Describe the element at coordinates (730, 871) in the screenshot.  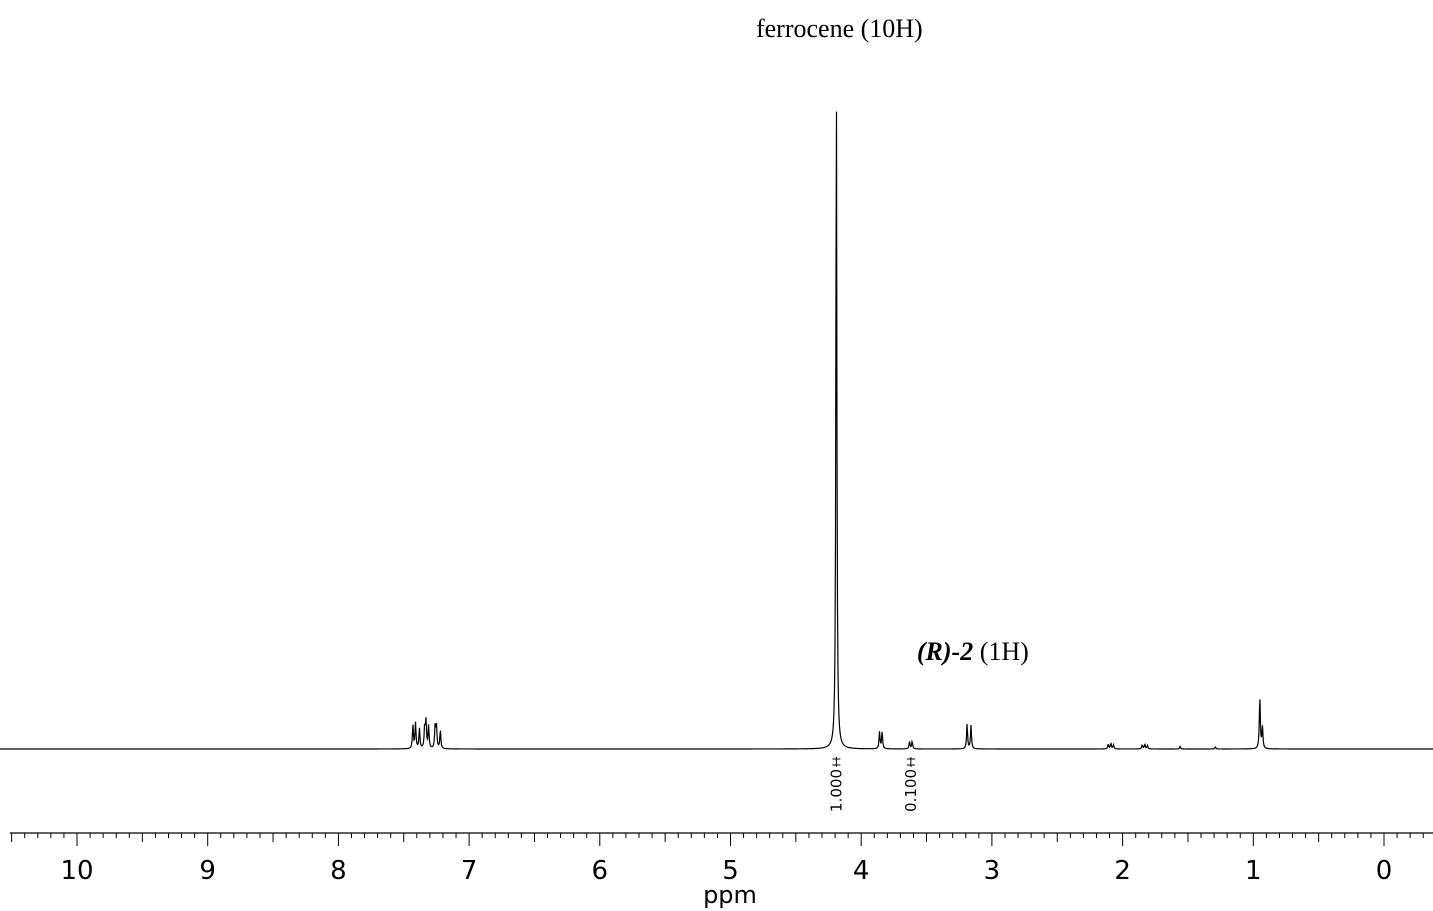
I see `x-tick-label: 5` at that location.